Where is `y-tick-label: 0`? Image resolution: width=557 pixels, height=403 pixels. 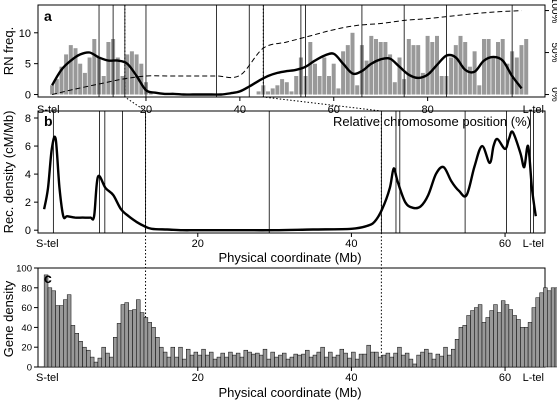 y-tick-label: 0 is located at coordinates (28, 96).